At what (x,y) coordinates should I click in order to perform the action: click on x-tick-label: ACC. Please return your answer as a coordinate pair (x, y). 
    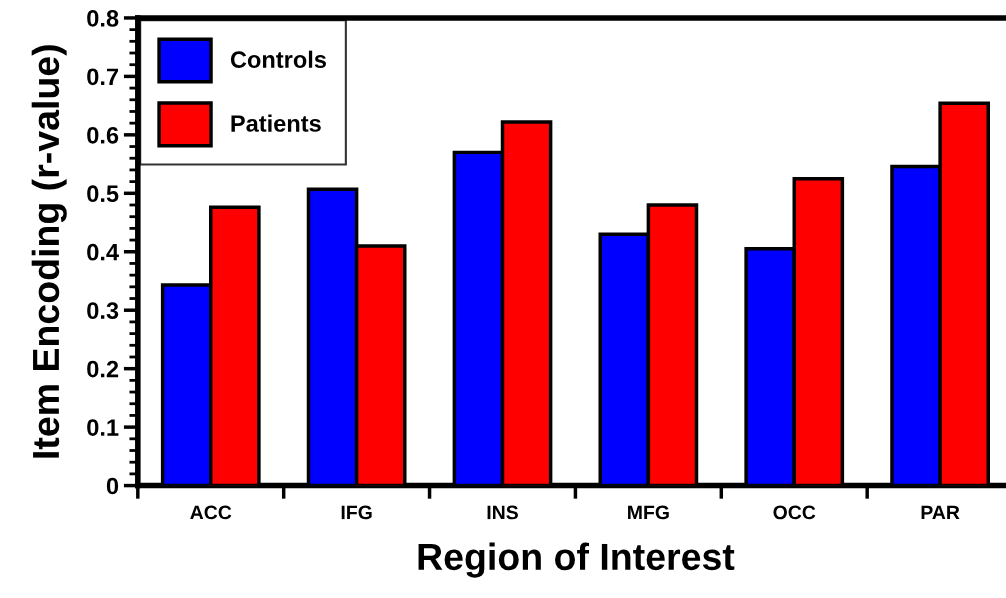
    Looking at the image, I should click on (211, 512).